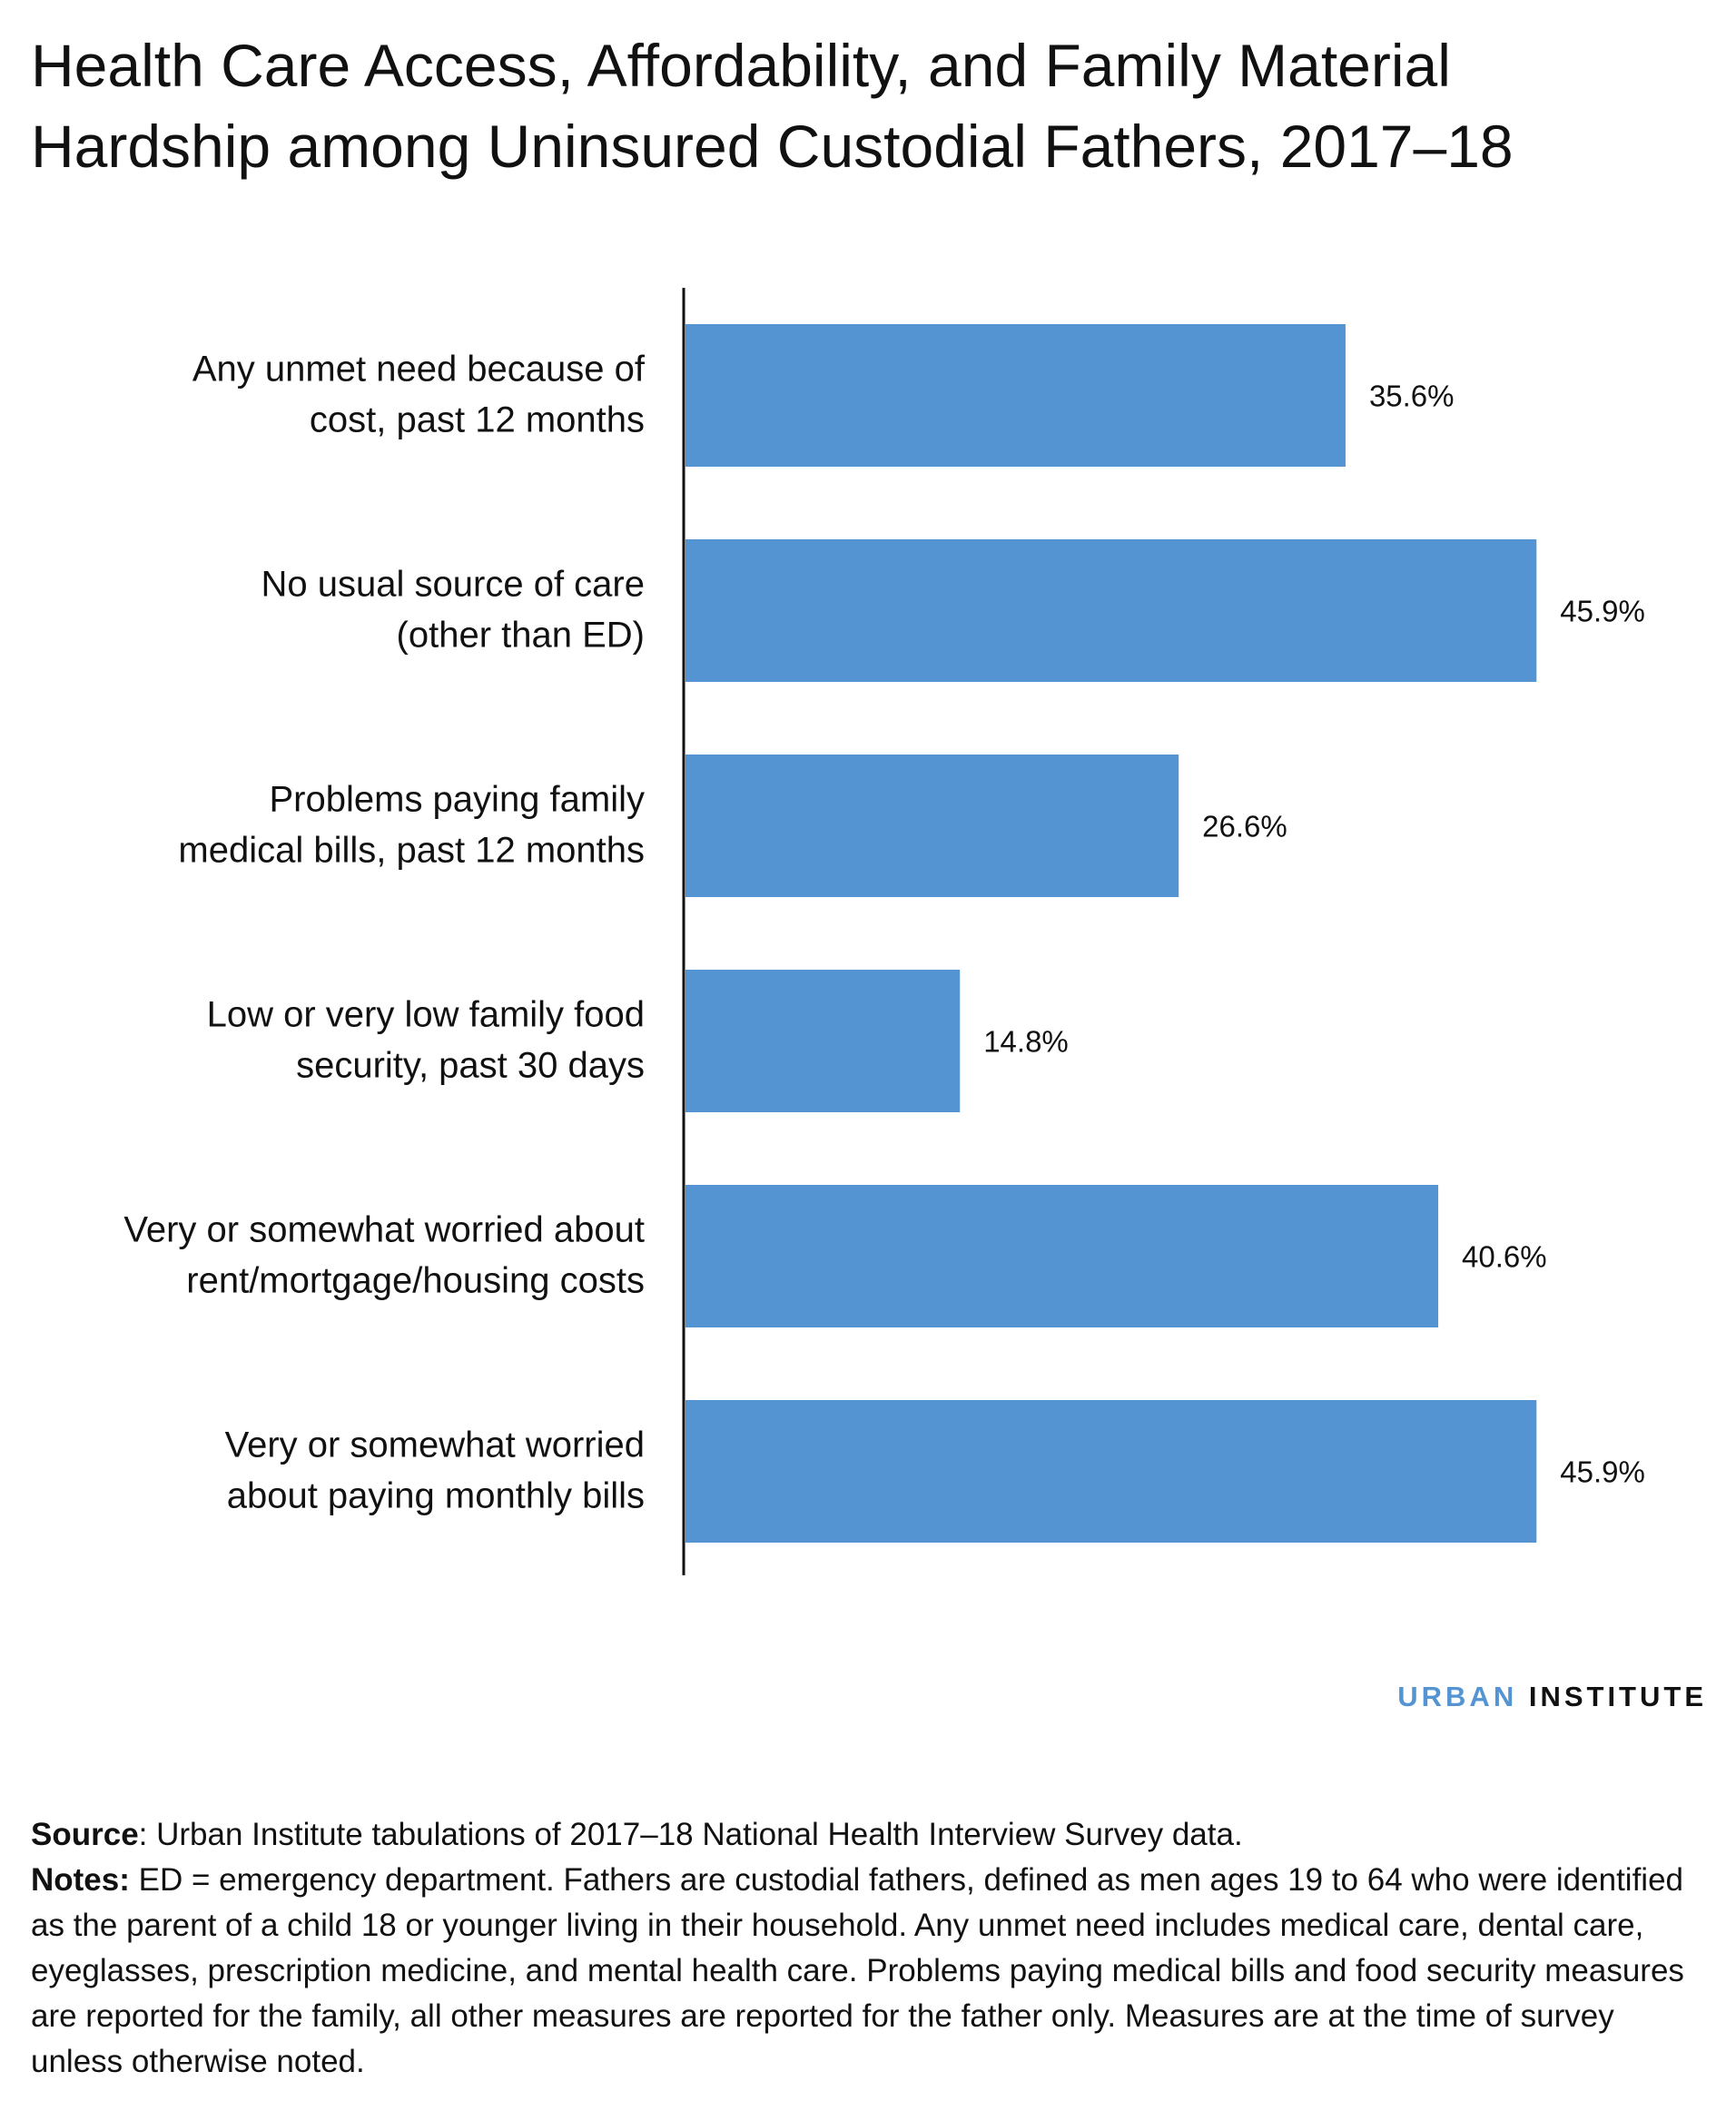 This screenshot has height=2111, width=1736. I want to click on urban-institute-logo: URBAN INSTITUTE, so click(1552, 1697).